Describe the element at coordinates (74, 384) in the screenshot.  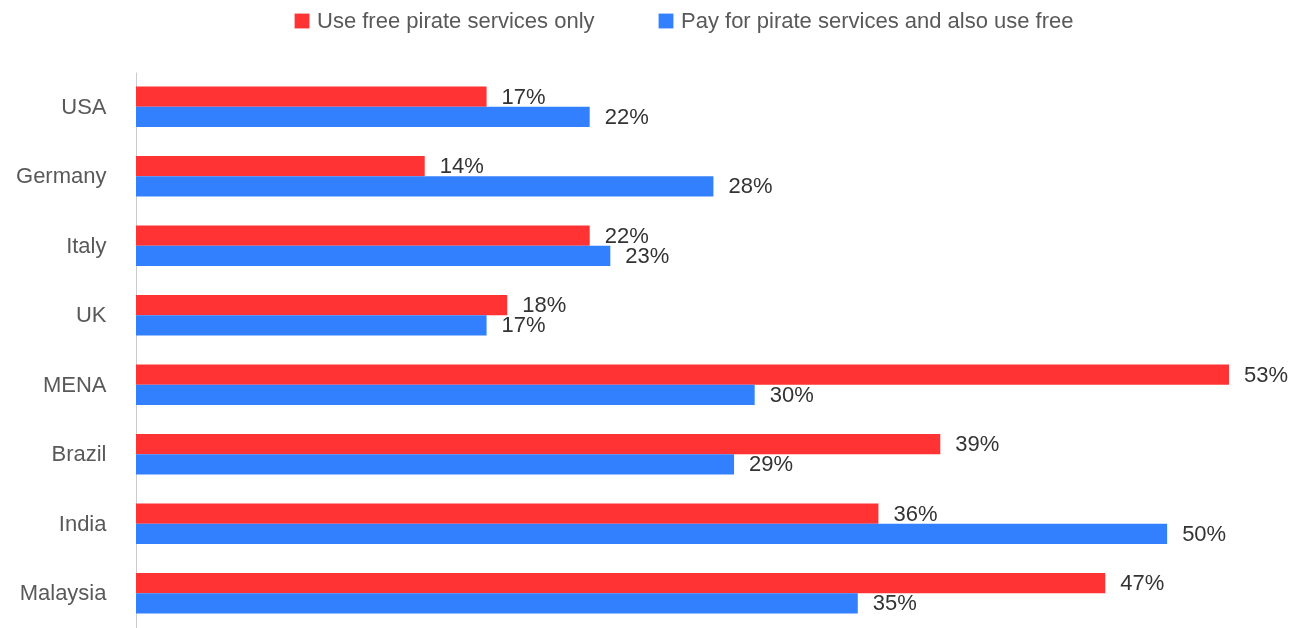
I see `y-tick-label: MENA` at that location.